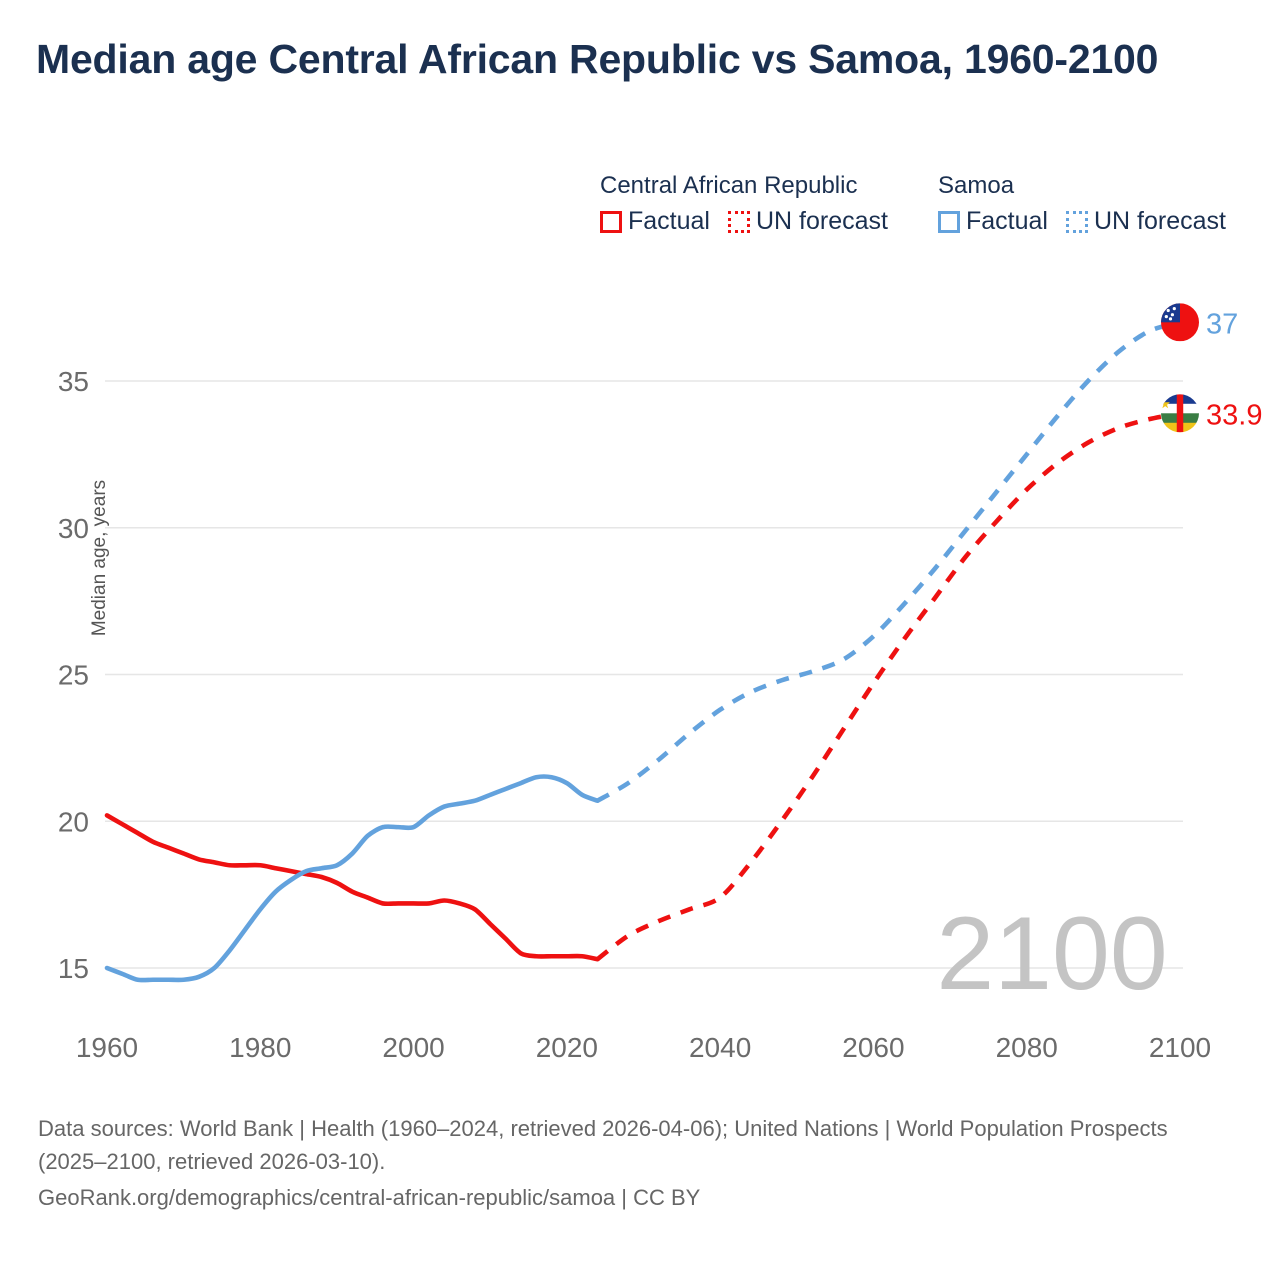 The width and height of the screenshot is (1280, 1280). What do you see at coordinates (73, 381) in the screenshot?
I see `y-axis-tick-label: 35` at bounding box center [73, 381].